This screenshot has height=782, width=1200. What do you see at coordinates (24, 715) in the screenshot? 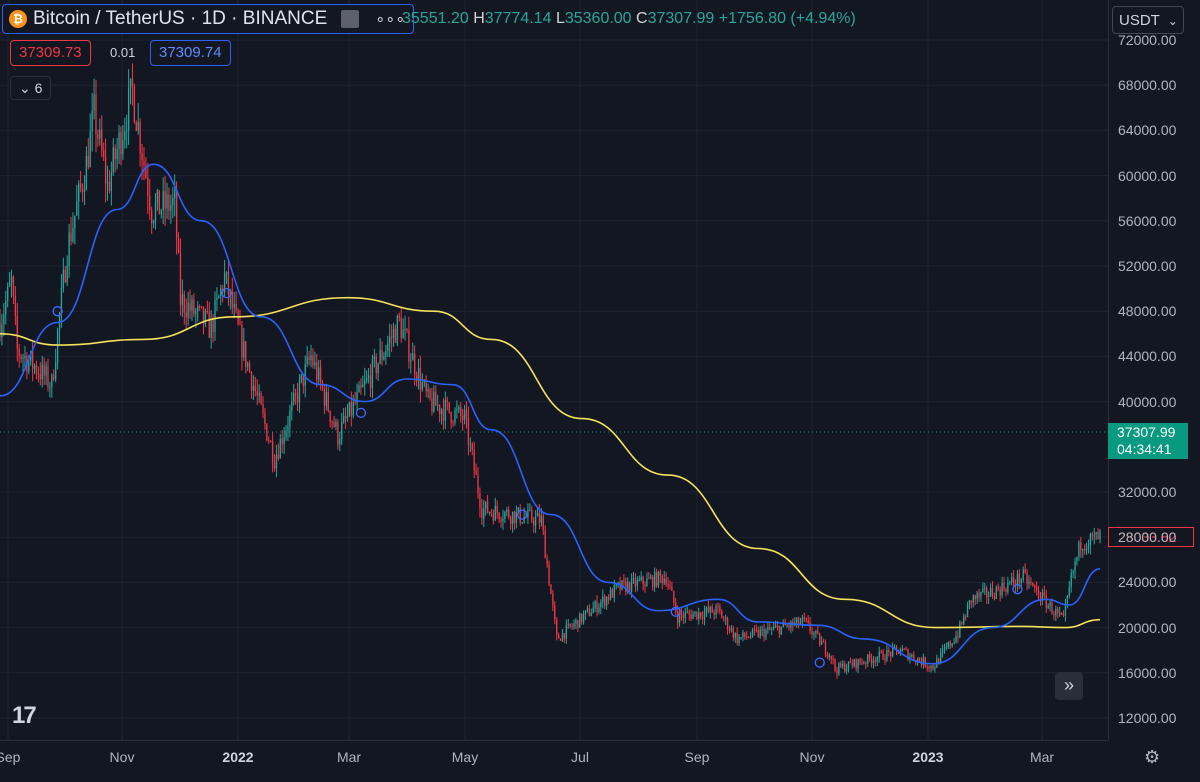
I see `tradingview-logo: 17` at bounding box center [24, 715].